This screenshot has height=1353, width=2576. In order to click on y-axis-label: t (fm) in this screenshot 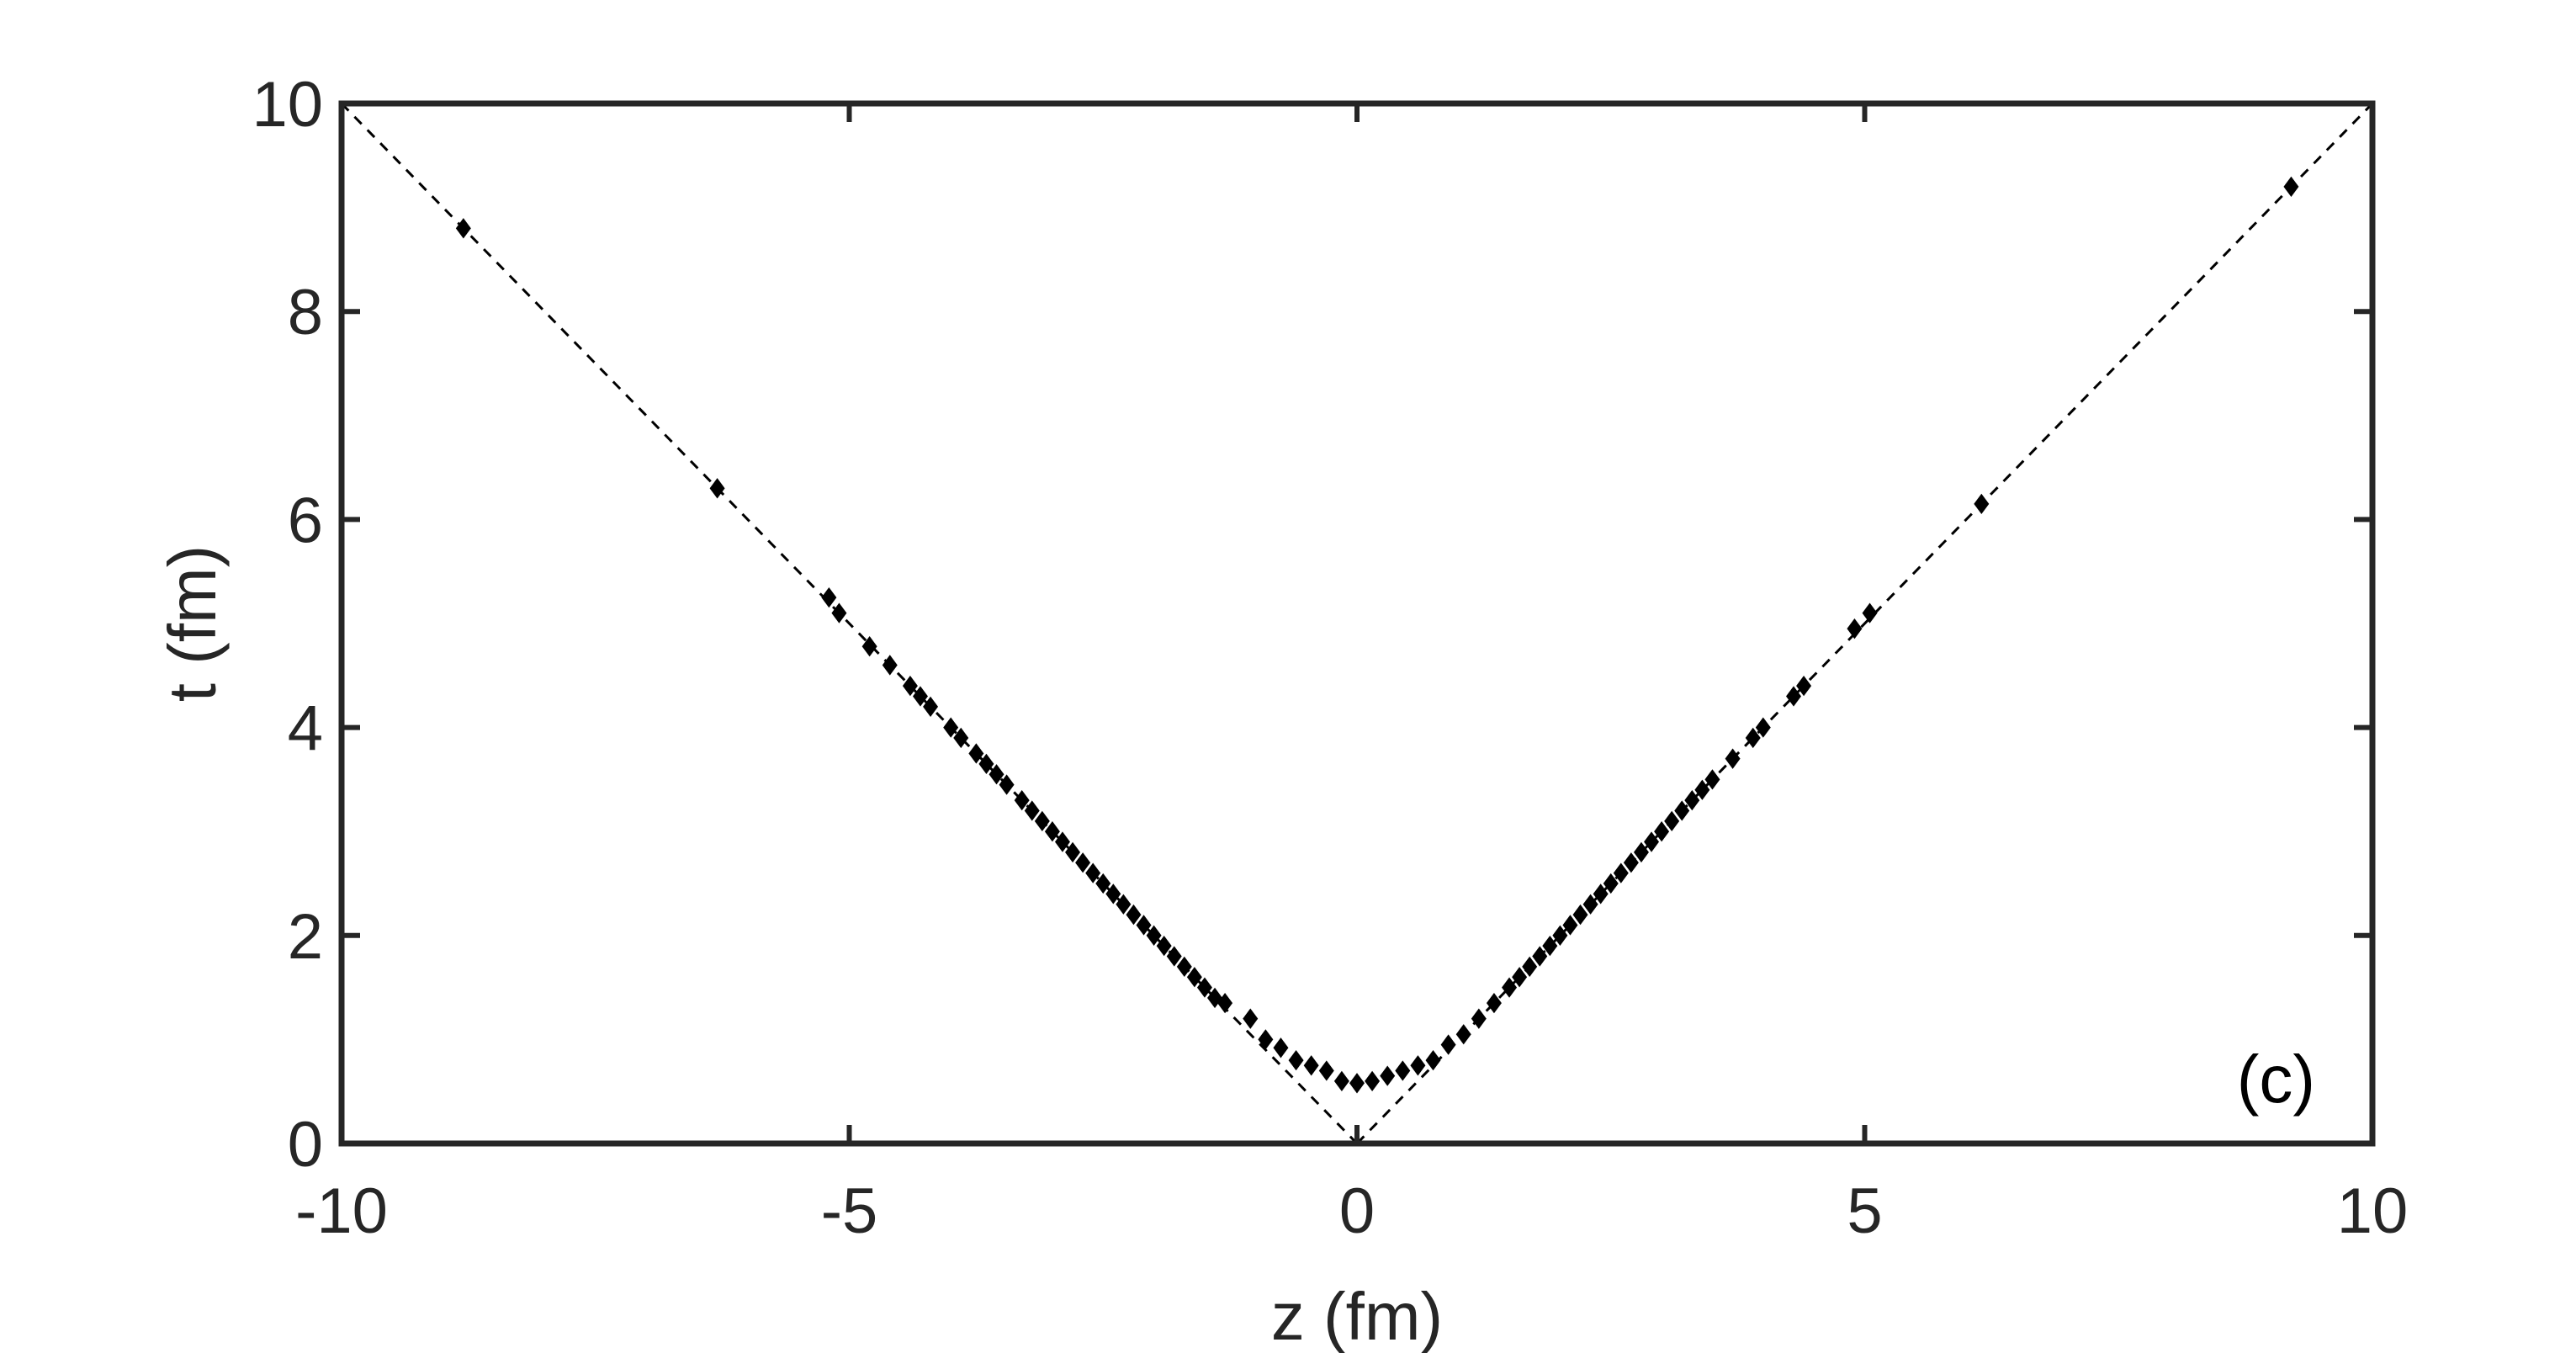, I will do `click(192, 624)`.